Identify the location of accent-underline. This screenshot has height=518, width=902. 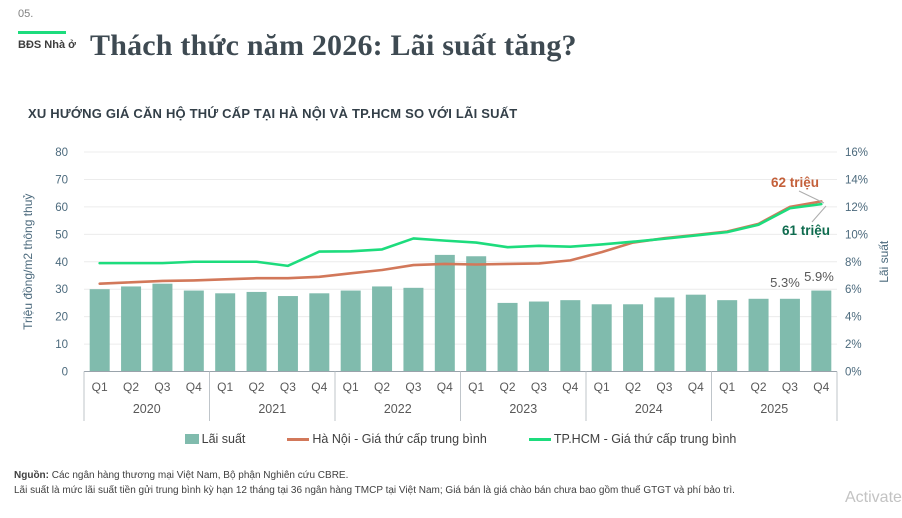
(42, 32).